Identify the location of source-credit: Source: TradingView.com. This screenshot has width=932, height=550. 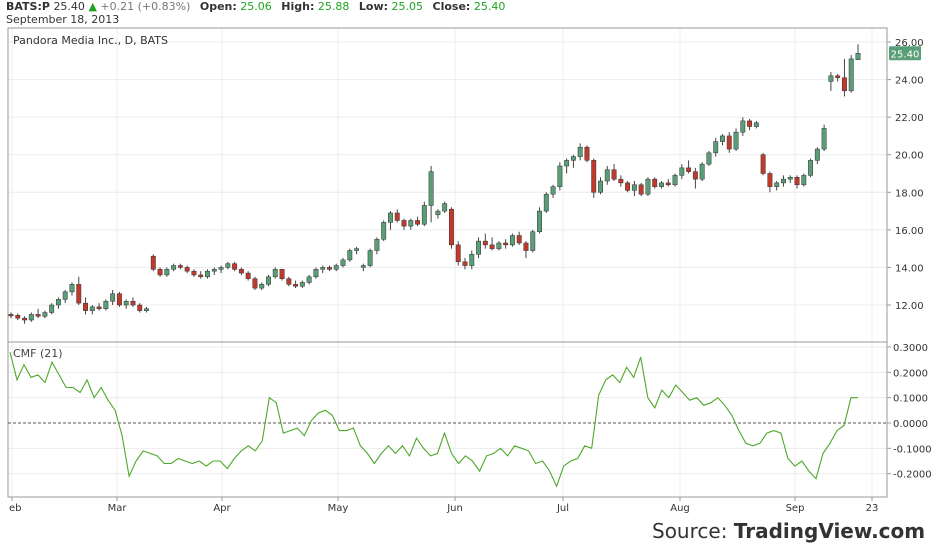
(788, 531).